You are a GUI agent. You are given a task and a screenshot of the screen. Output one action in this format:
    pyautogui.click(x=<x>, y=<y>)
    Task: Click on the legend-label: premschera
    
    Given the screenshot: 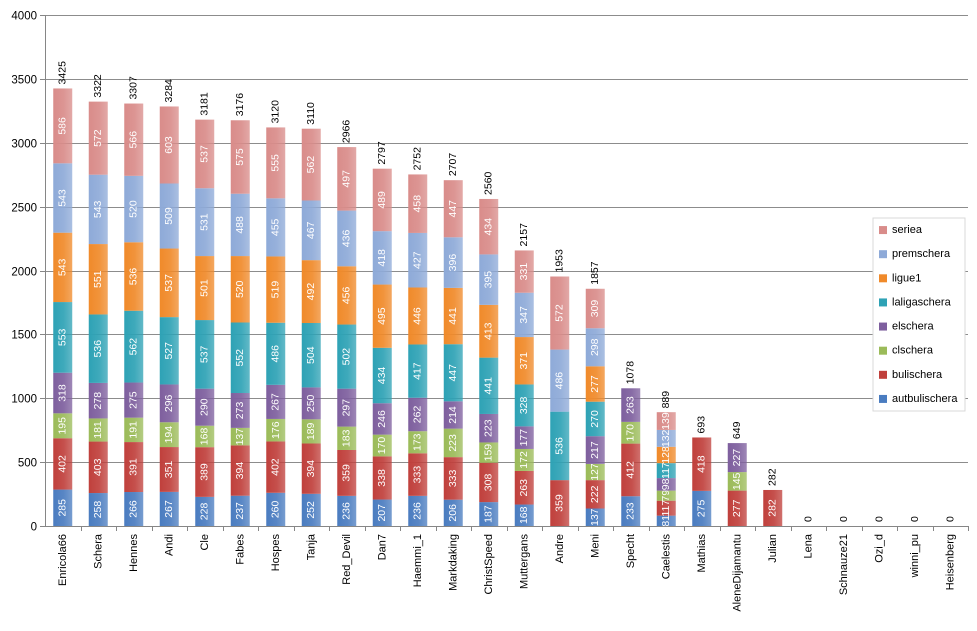 What is the action you would take?
    pyautogui.click(x=921, y=254)
    